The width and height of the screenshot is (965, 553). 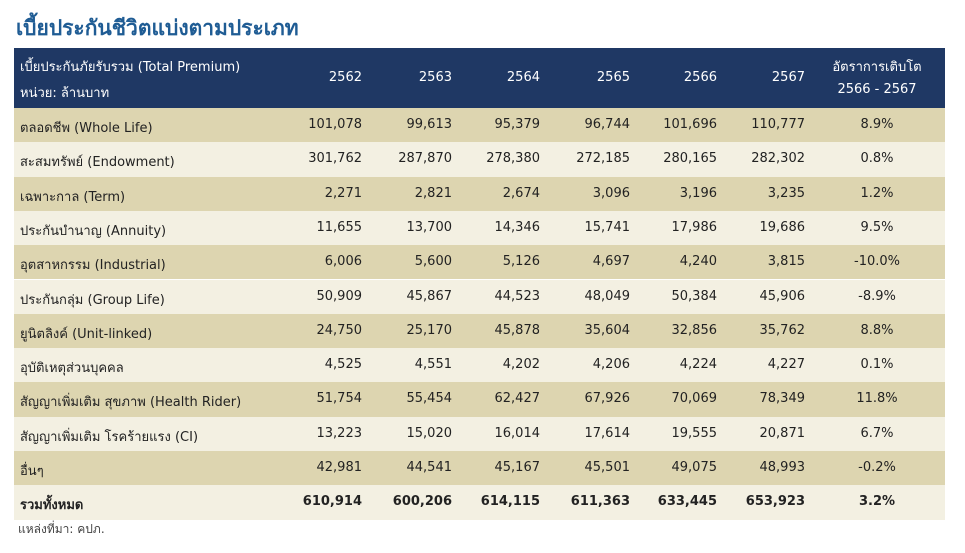 I want to click on cell-value: 614,115, so click(x=510, y=502).